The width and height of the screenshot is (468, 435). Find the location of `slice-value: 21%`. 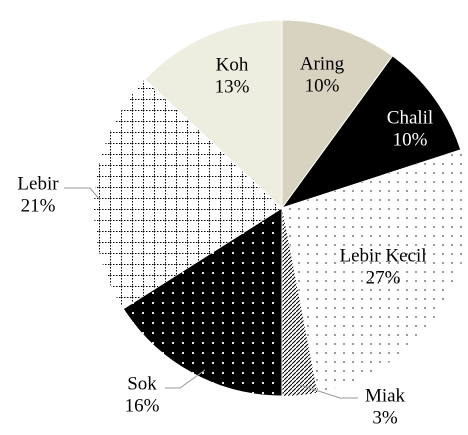

slice-value: 21% is located at coordinates (38, 205).